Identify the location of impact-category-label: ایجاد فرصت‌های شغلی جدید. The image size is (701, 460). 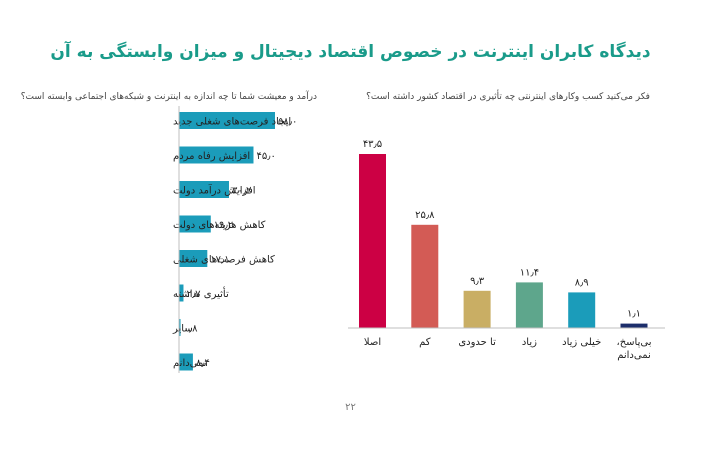
(232, 122).